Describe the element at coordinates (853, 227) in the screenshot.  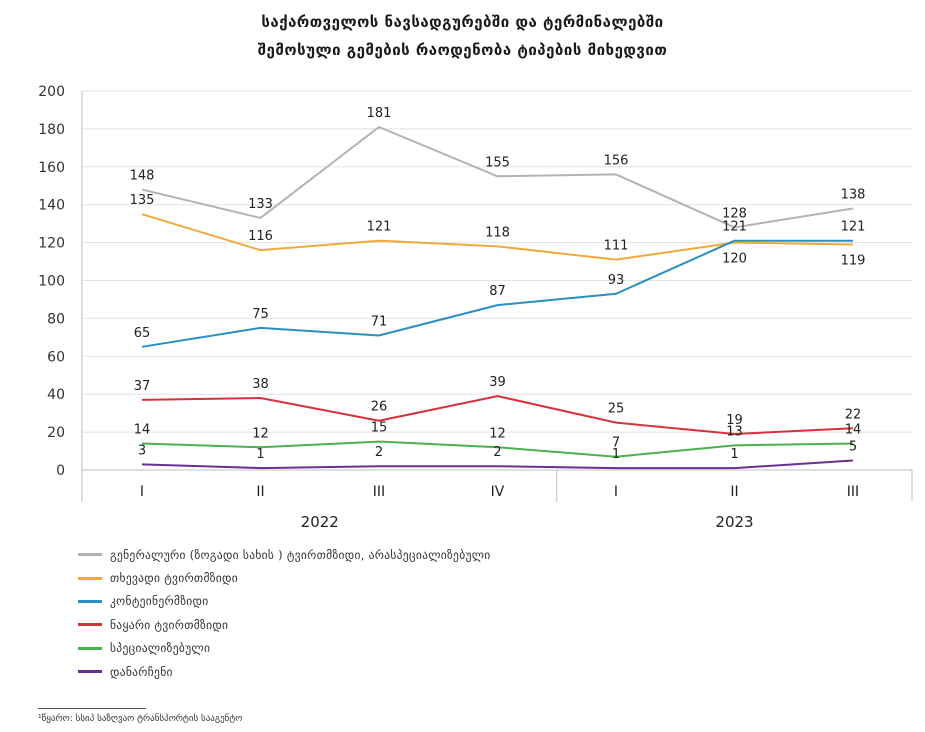
I see `data-label-s3-p7: 121` at that location.